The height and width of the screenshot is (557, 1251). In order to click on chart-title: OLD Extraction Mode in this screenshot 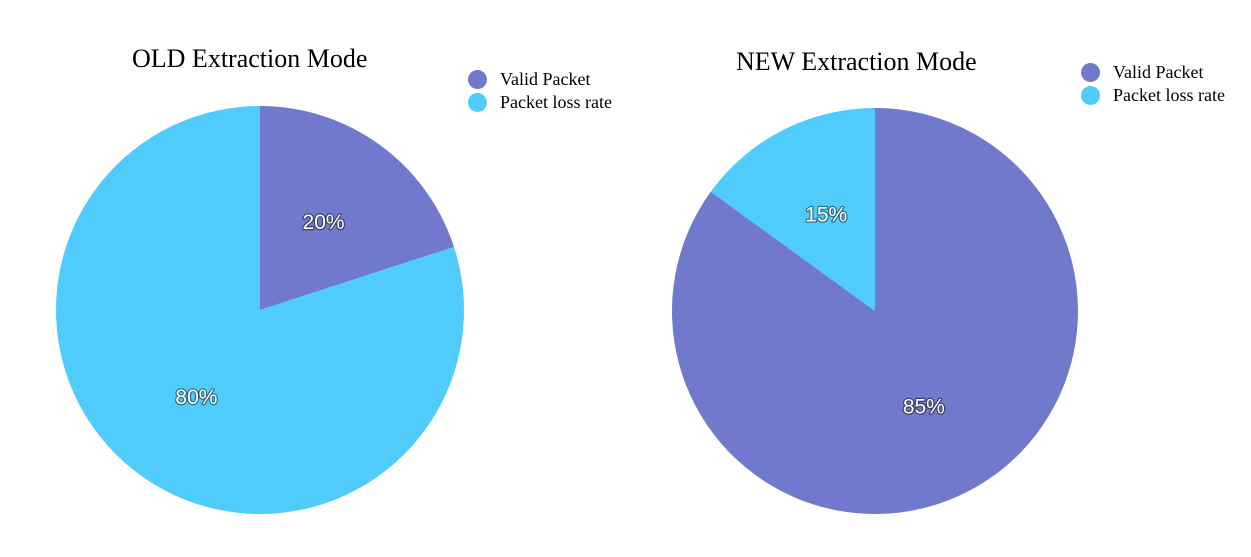, I will do `click(250, 58)`.